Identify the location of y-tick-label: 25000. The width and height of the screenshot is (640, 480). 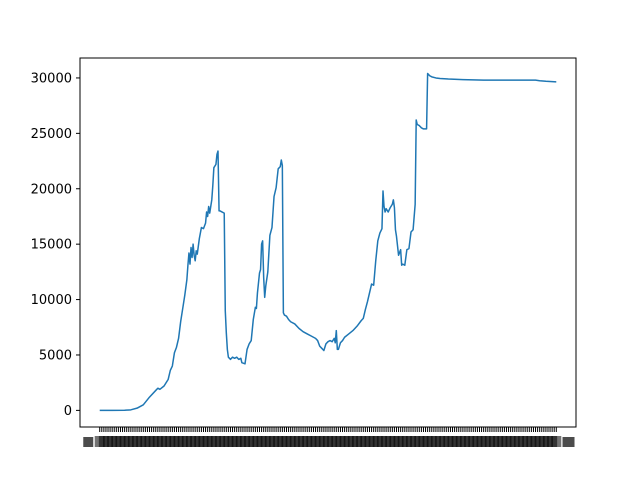
(51, 134).